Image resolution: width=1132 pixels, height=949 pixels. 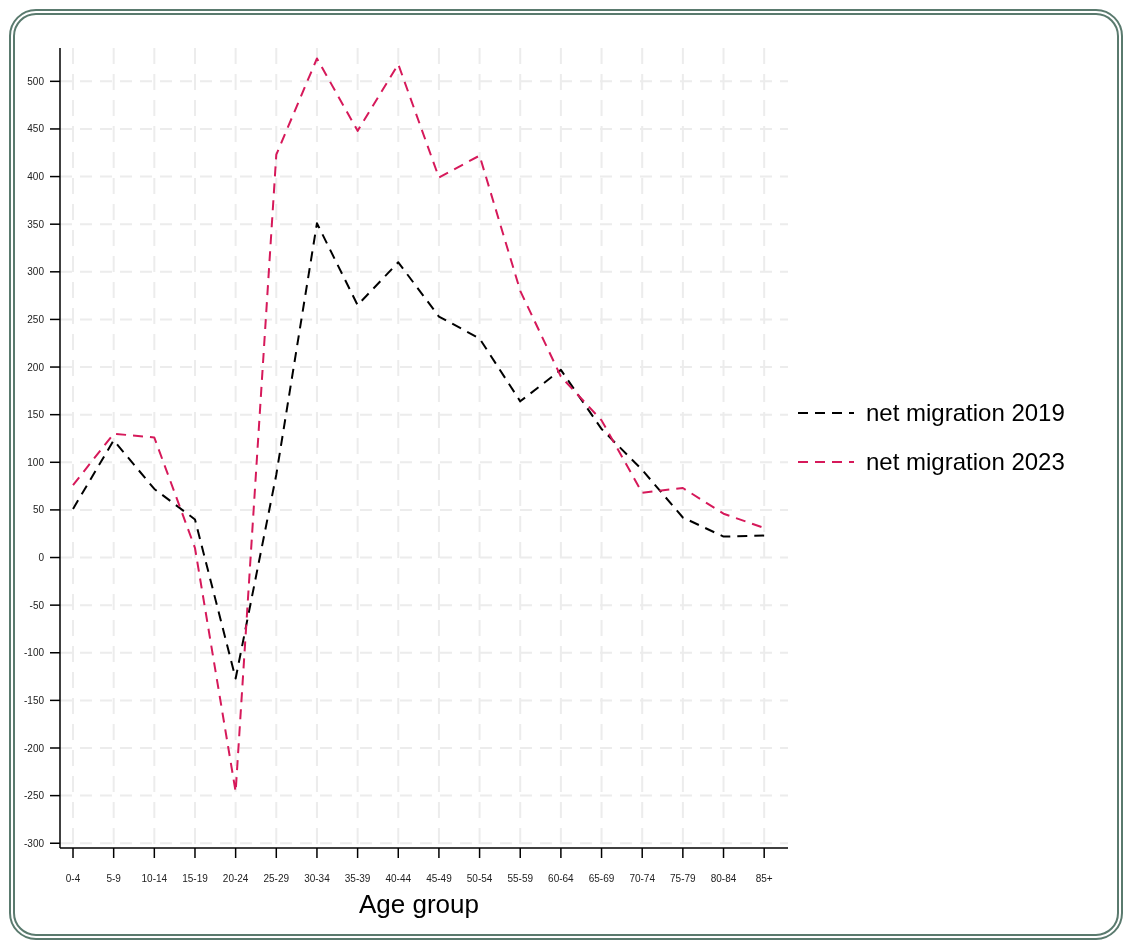 What do you see at coordinates (398, 878) in the screenshot?
I see `x-tick-label: 40-44` at bounding box center [398, 878].